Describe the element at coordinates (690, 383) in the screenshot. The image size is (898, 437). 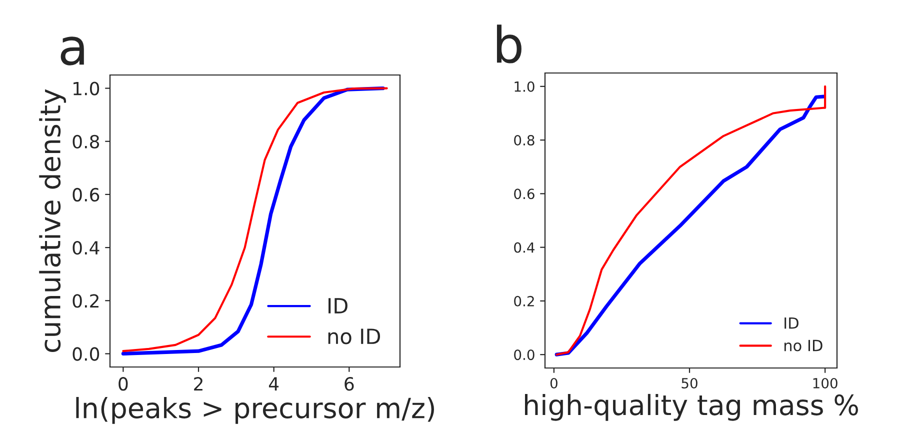
I see `x-tick-label: 50` at that location.